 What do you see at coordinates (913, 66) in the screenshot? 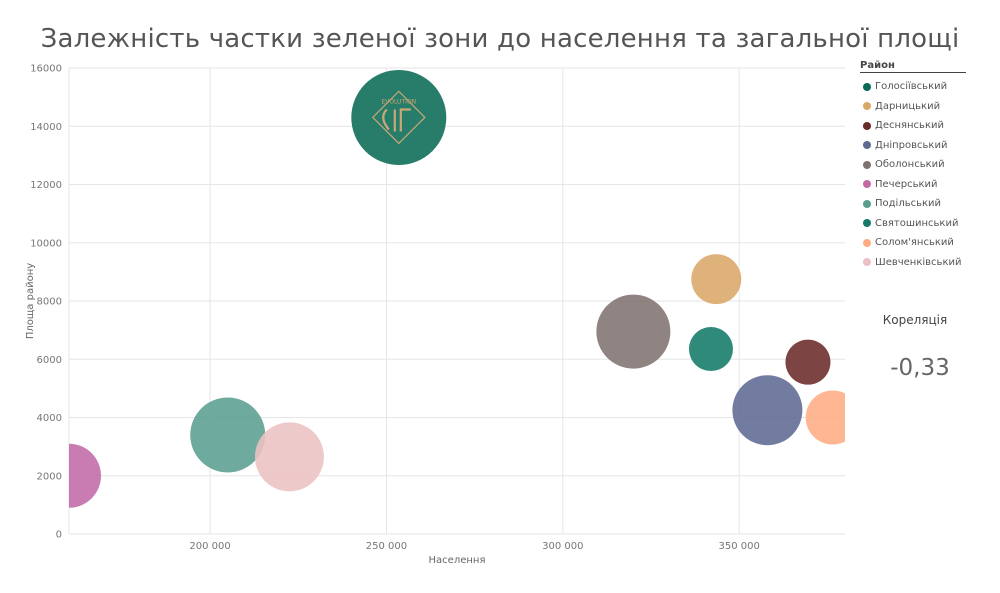
I see `legend-title: Район` at bounding box center [913, 66].